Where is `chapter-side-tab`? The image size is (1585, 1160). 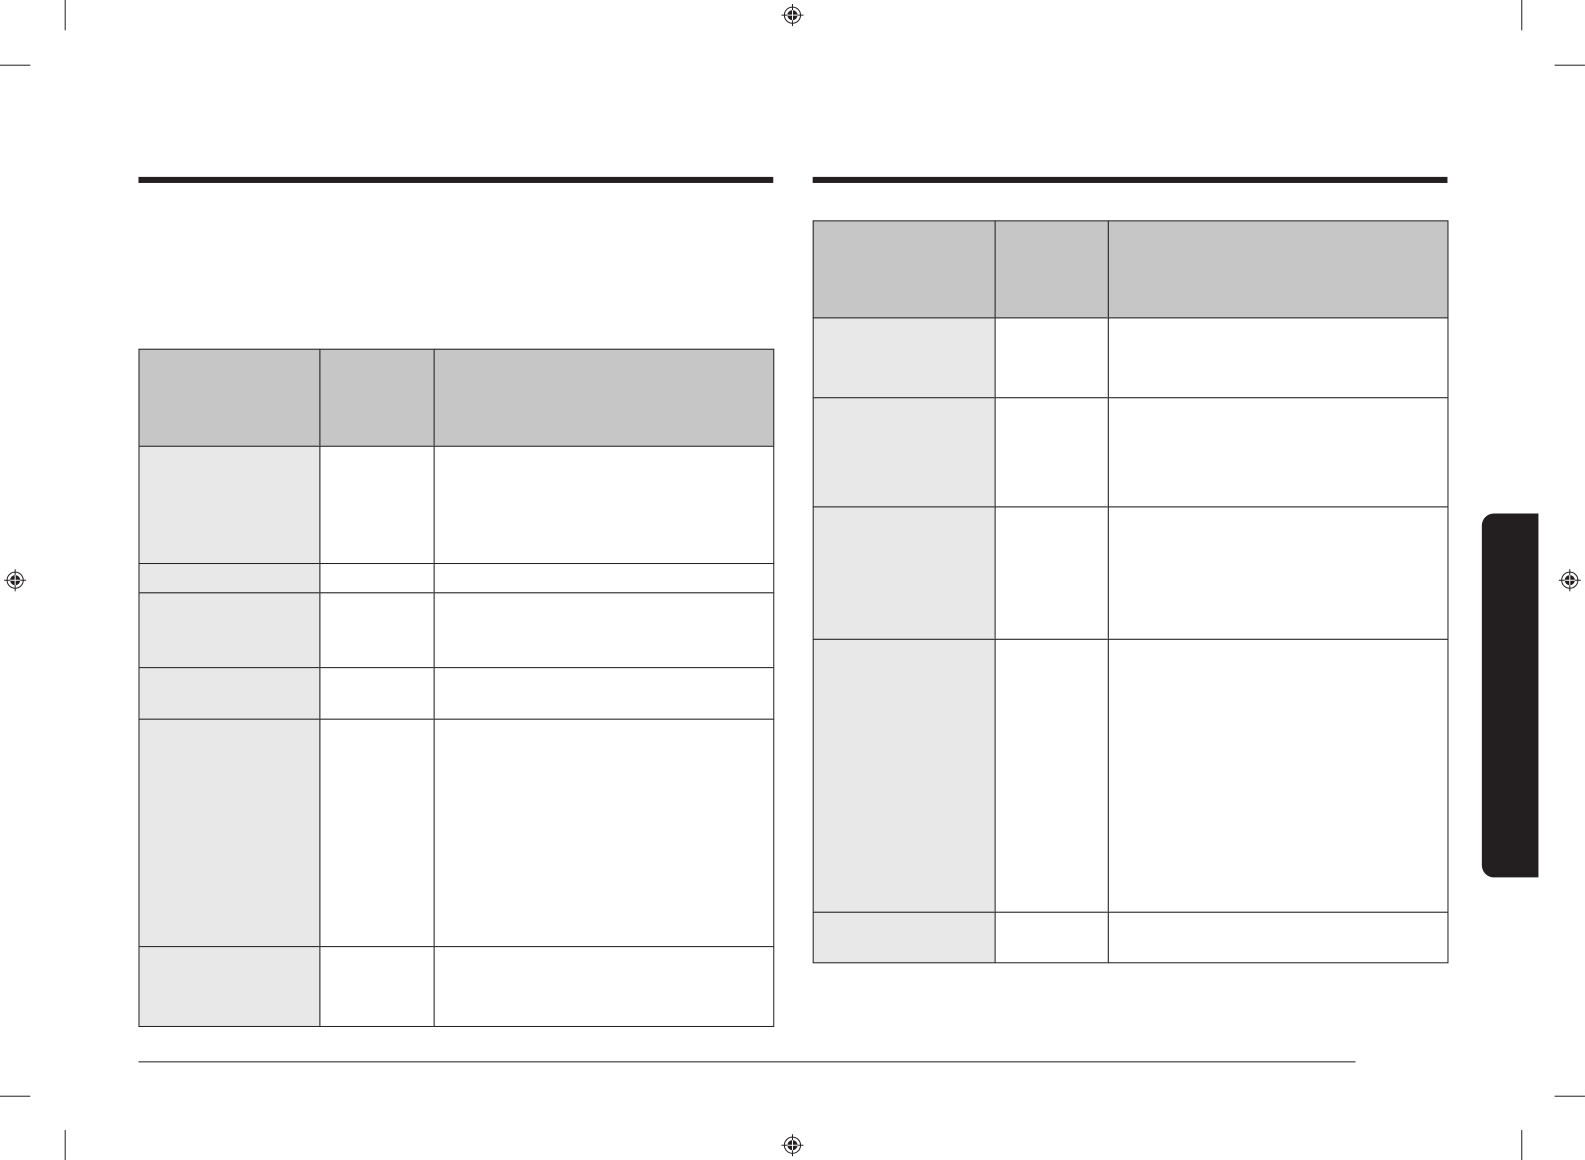
chapter-side-tab is located at coordinates (1510, 695).